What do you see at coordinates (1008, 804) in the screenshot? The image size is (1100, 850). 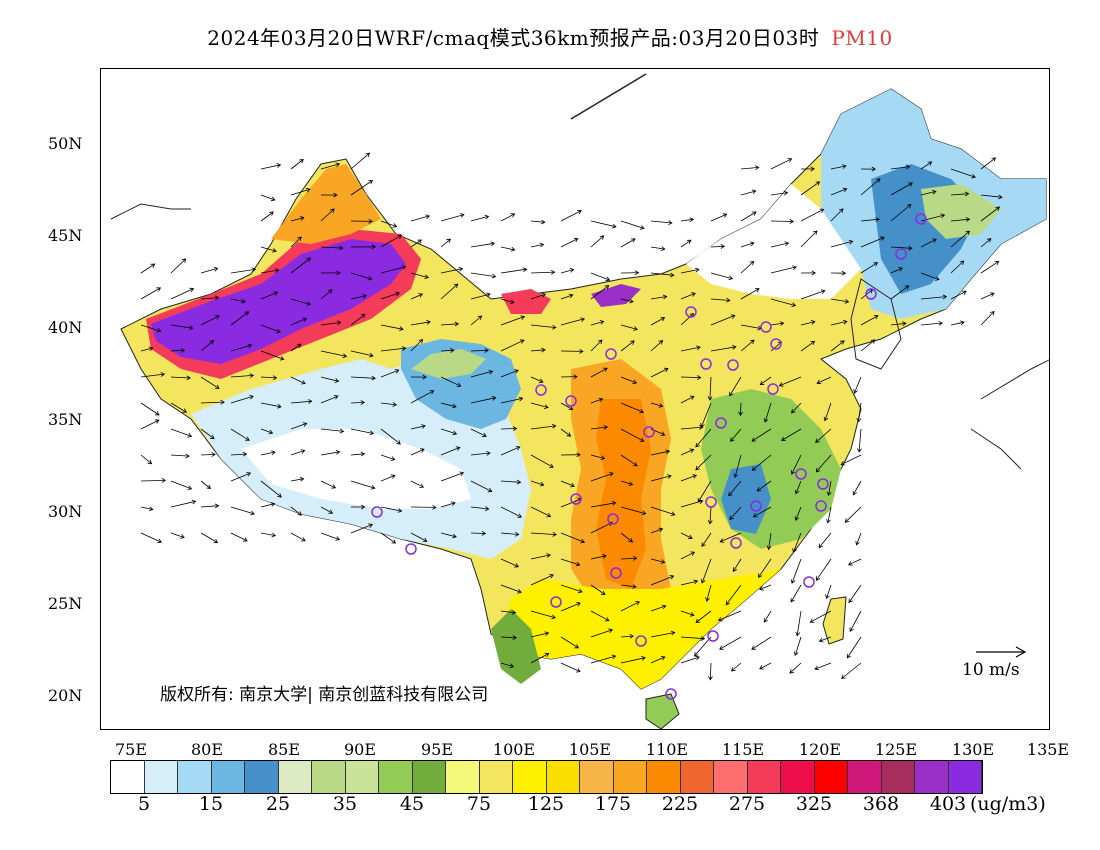 I see `colorbar-unit: (ug/m3)` at bounding box center [1008, 804].